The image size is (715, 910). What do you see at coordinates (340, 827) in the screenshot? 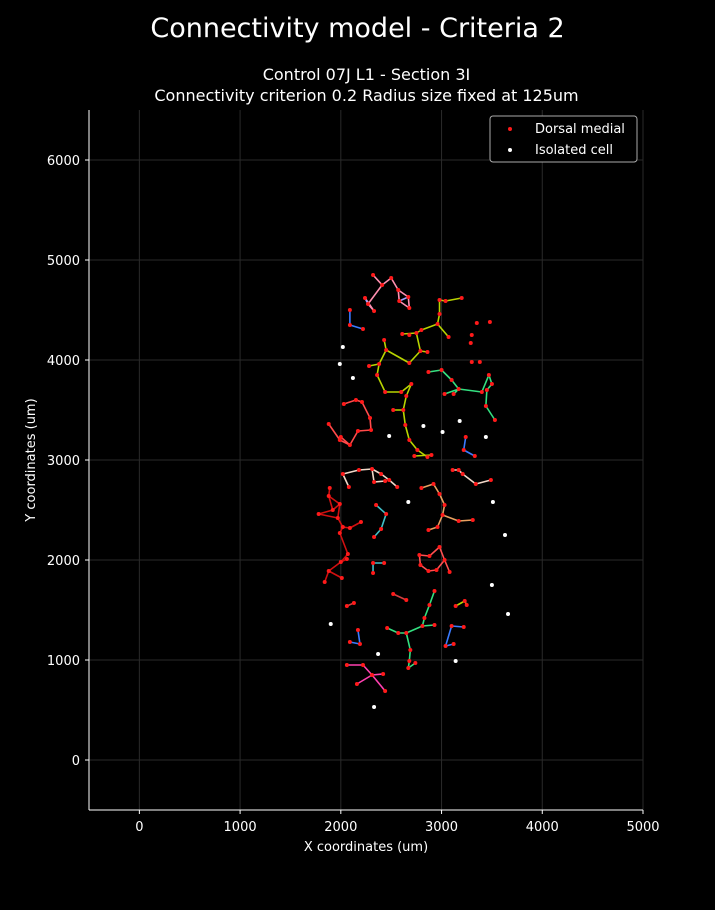
I see `x-tick-label: 2000` at bounding box center [340, 827].